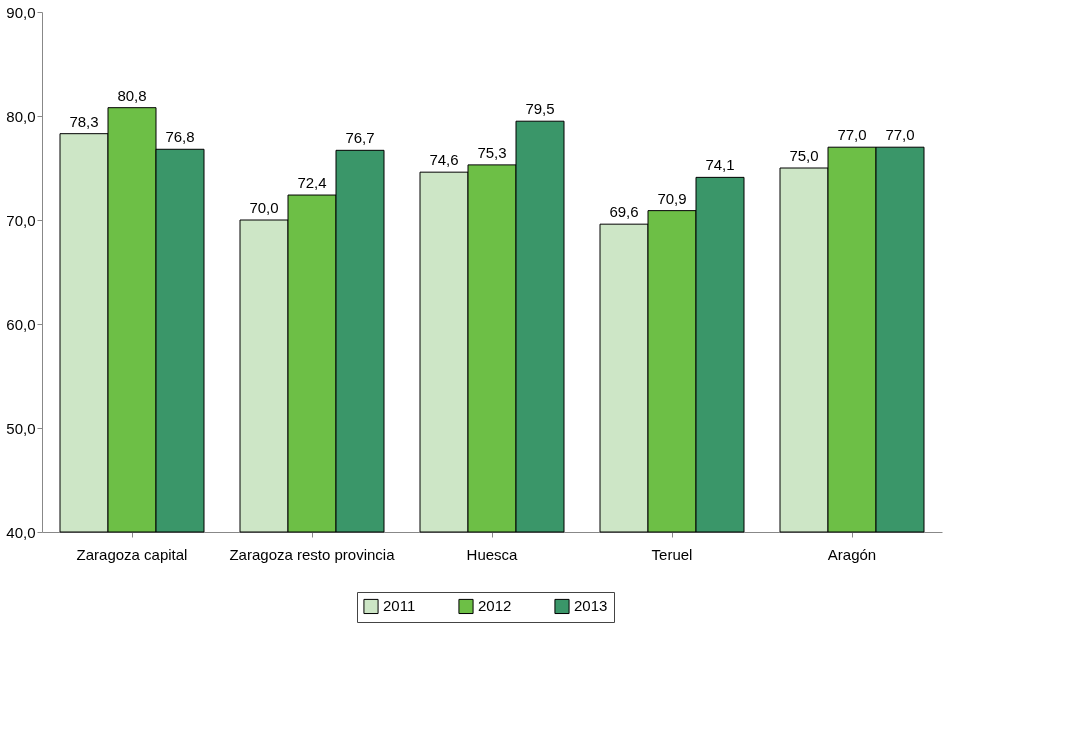 This screenshot has height=733, width=1079. What do you see at coordinates (540, 109) in the screenshot?
I see `data-label: 79,5` at bounding box center [540, 109].